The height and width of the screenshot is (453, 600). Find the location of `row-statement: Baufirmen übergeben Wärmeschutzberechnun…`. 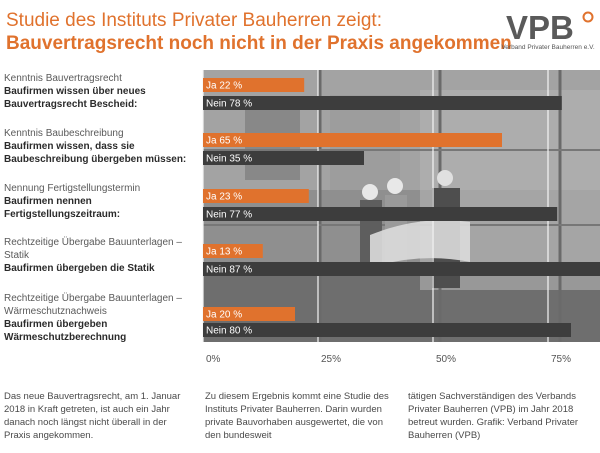

row-statement: Baufirmen übergeben Wärmeschutzberechnun… is located at coordinates (65, 331).